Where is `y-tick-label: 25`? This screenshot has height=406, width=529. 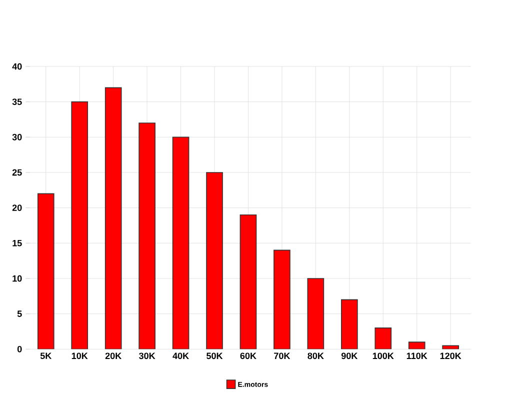
y-tick-label: 25 is located at coordinates (17, 172).